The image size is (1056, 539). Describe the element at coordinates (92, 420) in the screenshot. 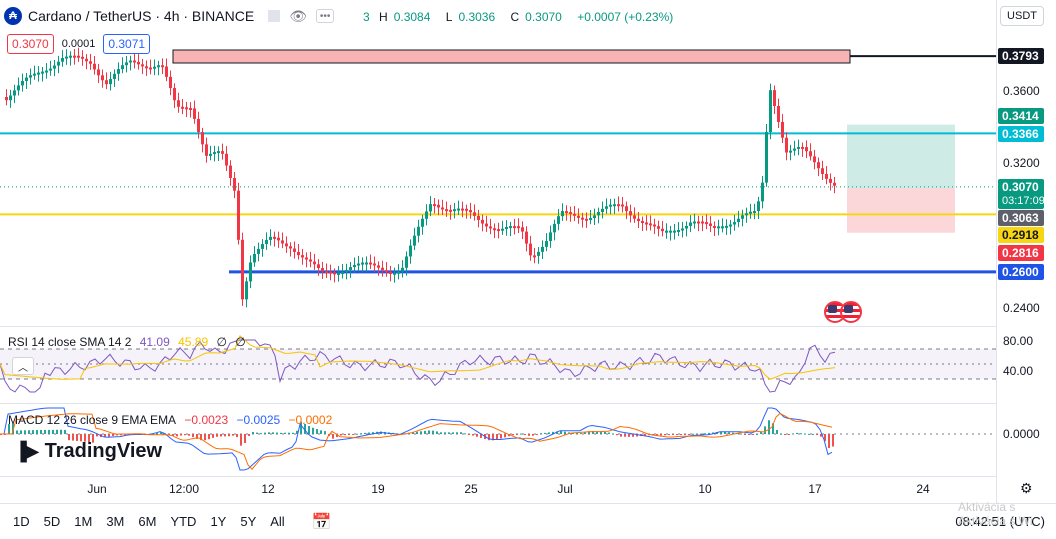

I see `macd-title: MACD 12 26 close 9 EMA EMA` at that location.